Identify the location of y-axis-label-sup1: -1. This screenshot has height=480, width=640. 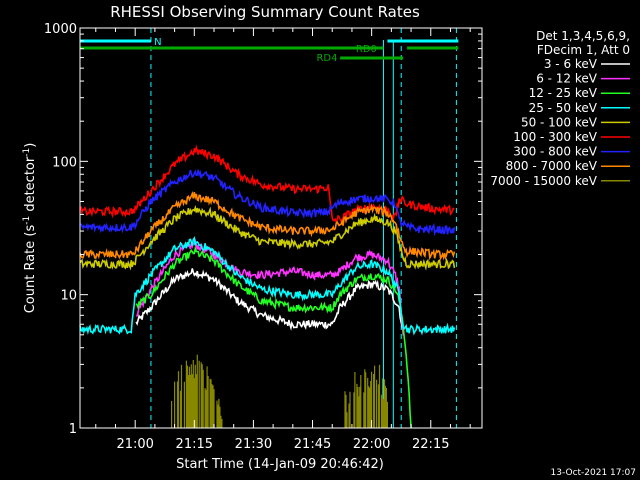
(27, 220).